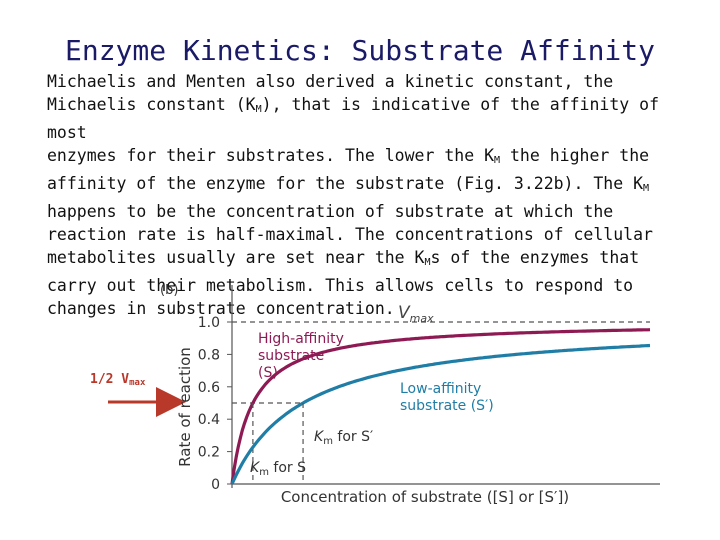  Describe the element at coordinates (110, 379) in the screenshot. I see `half-vmax-main: 1/2 V` at that location.